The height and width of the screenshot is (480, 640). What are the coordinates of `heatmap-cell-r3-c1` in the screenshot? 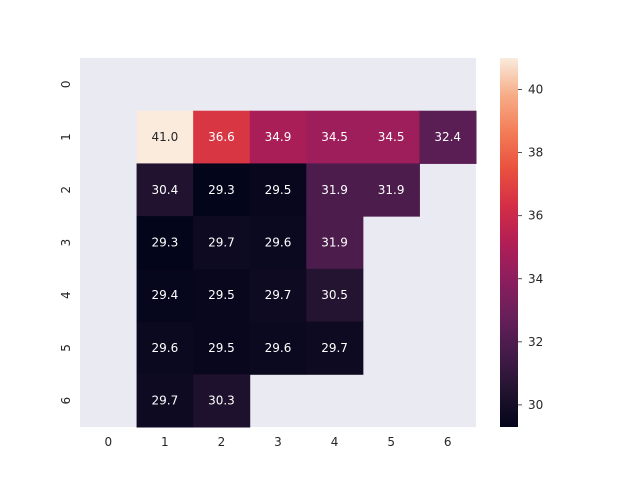 It's located at (165, 243).